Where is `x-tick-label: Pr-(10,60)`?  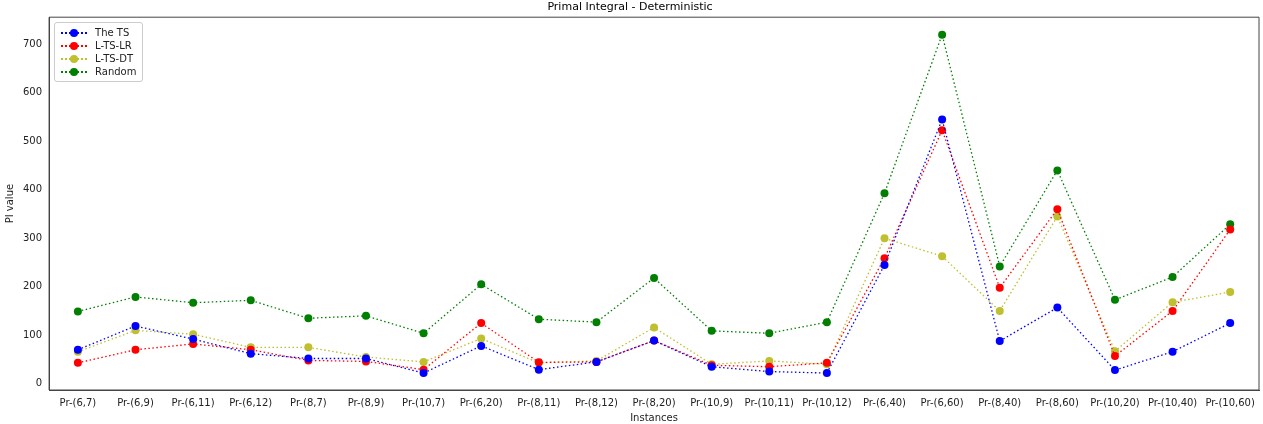
x-tick-label: Pr-(10,60) is located at coordinates (1230, 402).